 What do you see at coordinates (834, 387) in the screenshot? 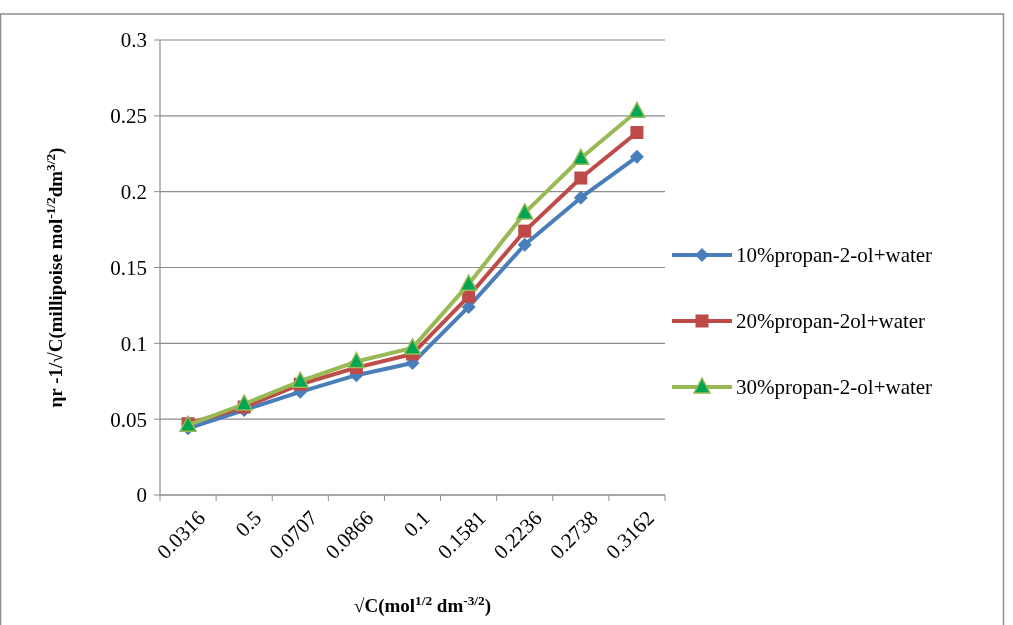
I see `legend-label: 30%propan-2-ol+water` at bounding box center [834, 387].